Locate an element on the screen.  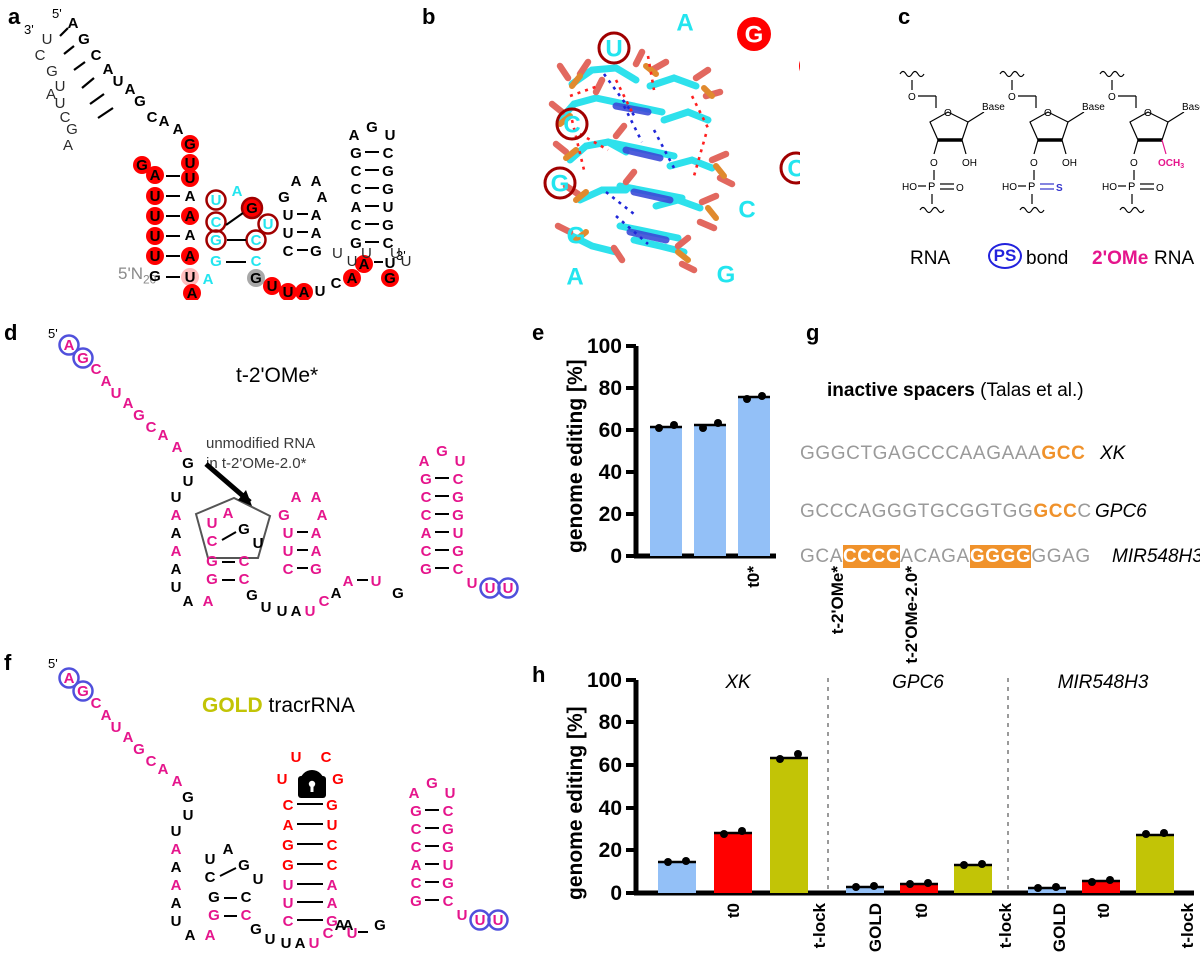
panel-a-3prime-top: 3' is located at coordinates (29, 29).